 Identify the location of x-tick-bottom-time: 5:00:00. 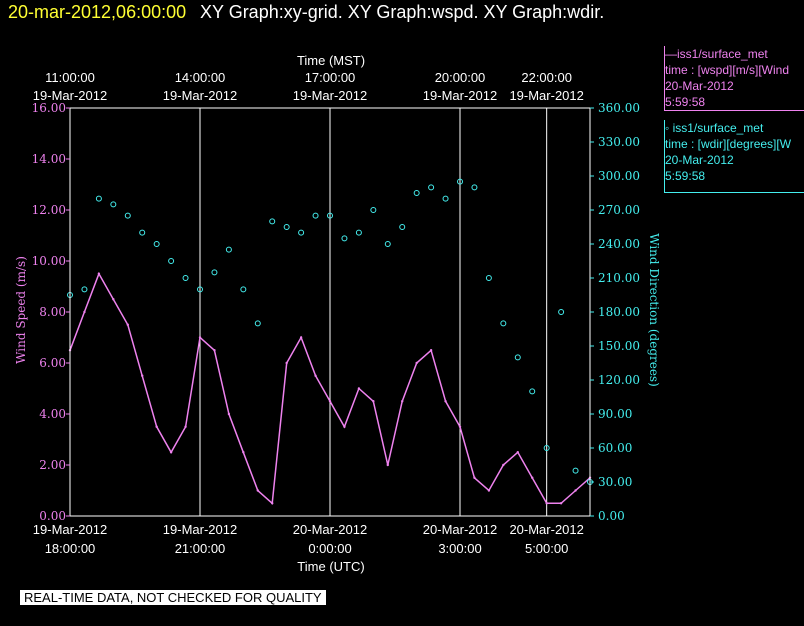
(546, 548).